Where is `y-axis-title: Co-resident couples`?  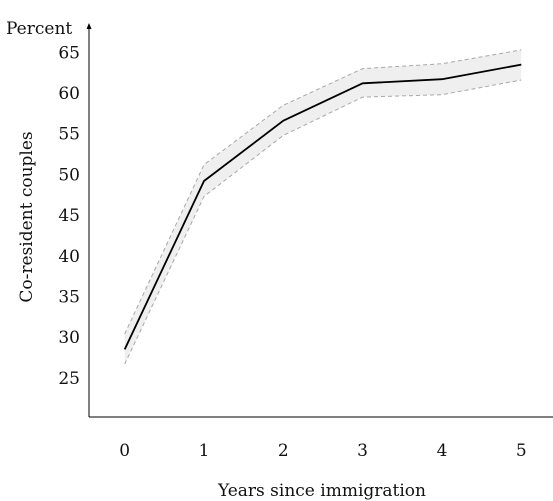
y-axis-title: Co-resident couples is located at coordinates (27, 216).